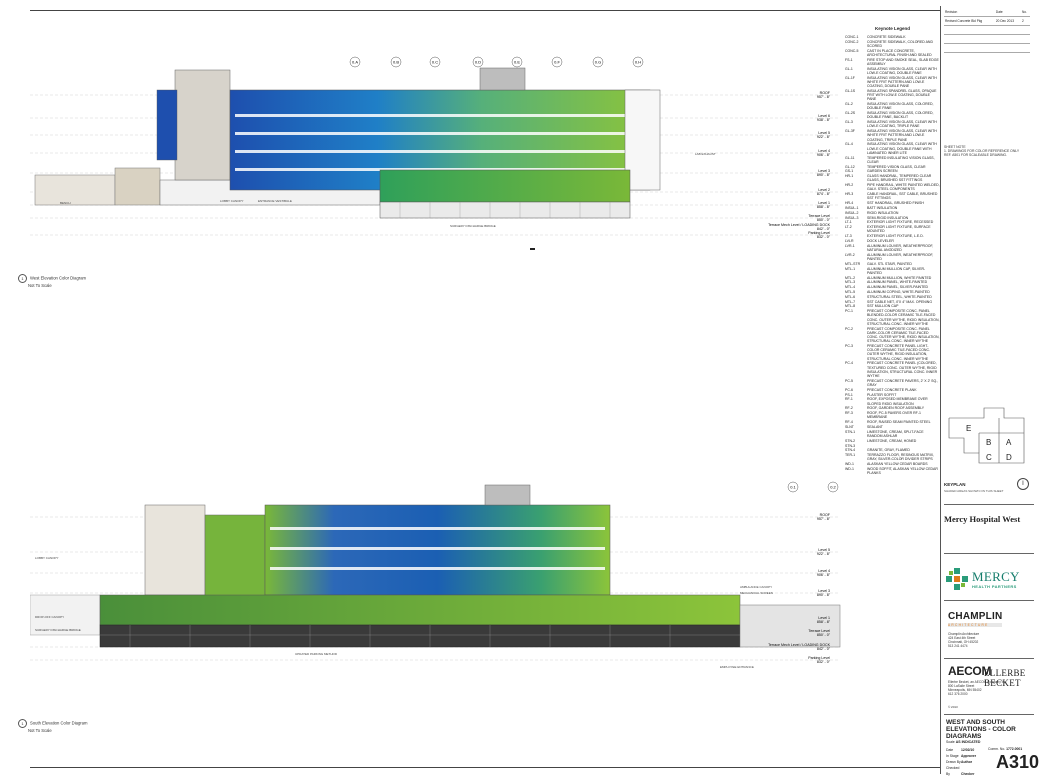 Image resolution: width=1039 pixels, height=778 pixels. Describe the element at coordinates (899, 422) in the screenshot. I see `legend-desc: ROOF, RAISED SEAM PAINTED STEEL` at that location.